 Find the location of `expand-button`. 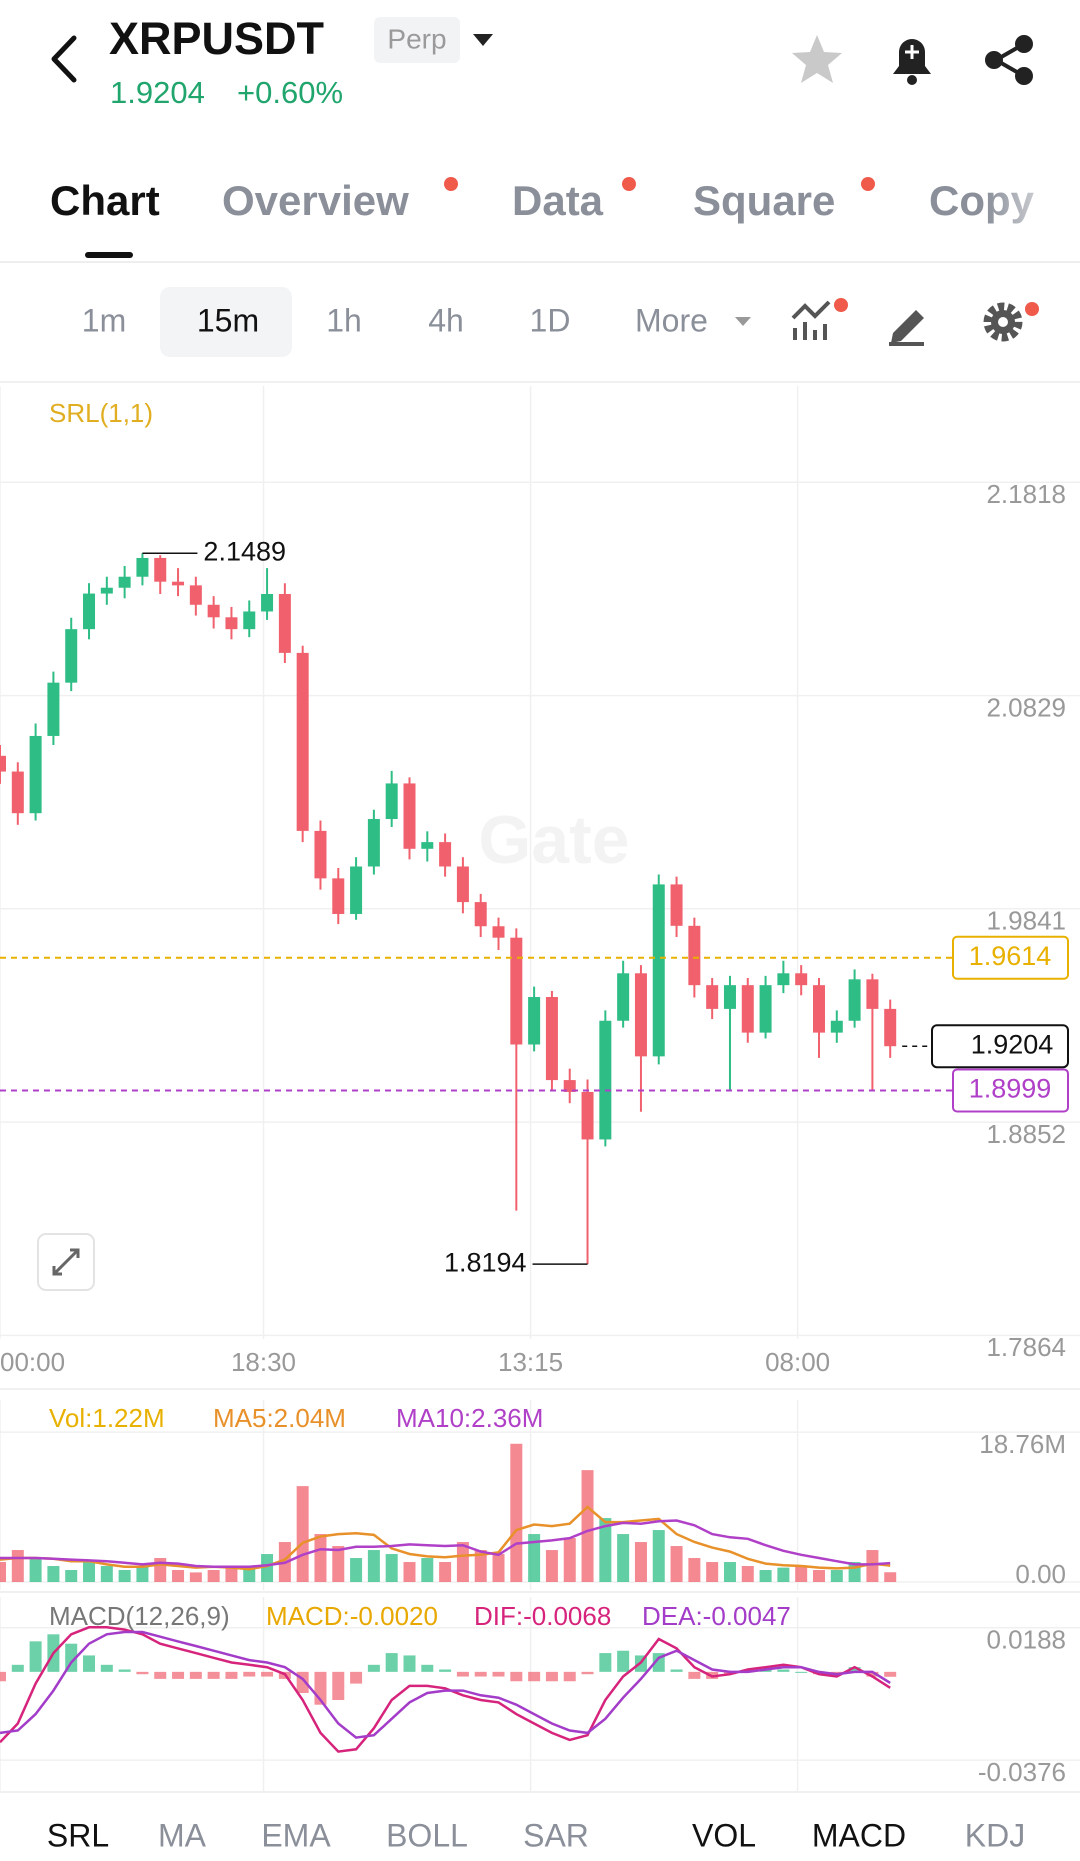

expand-button is located at coordinates (66, 1262).